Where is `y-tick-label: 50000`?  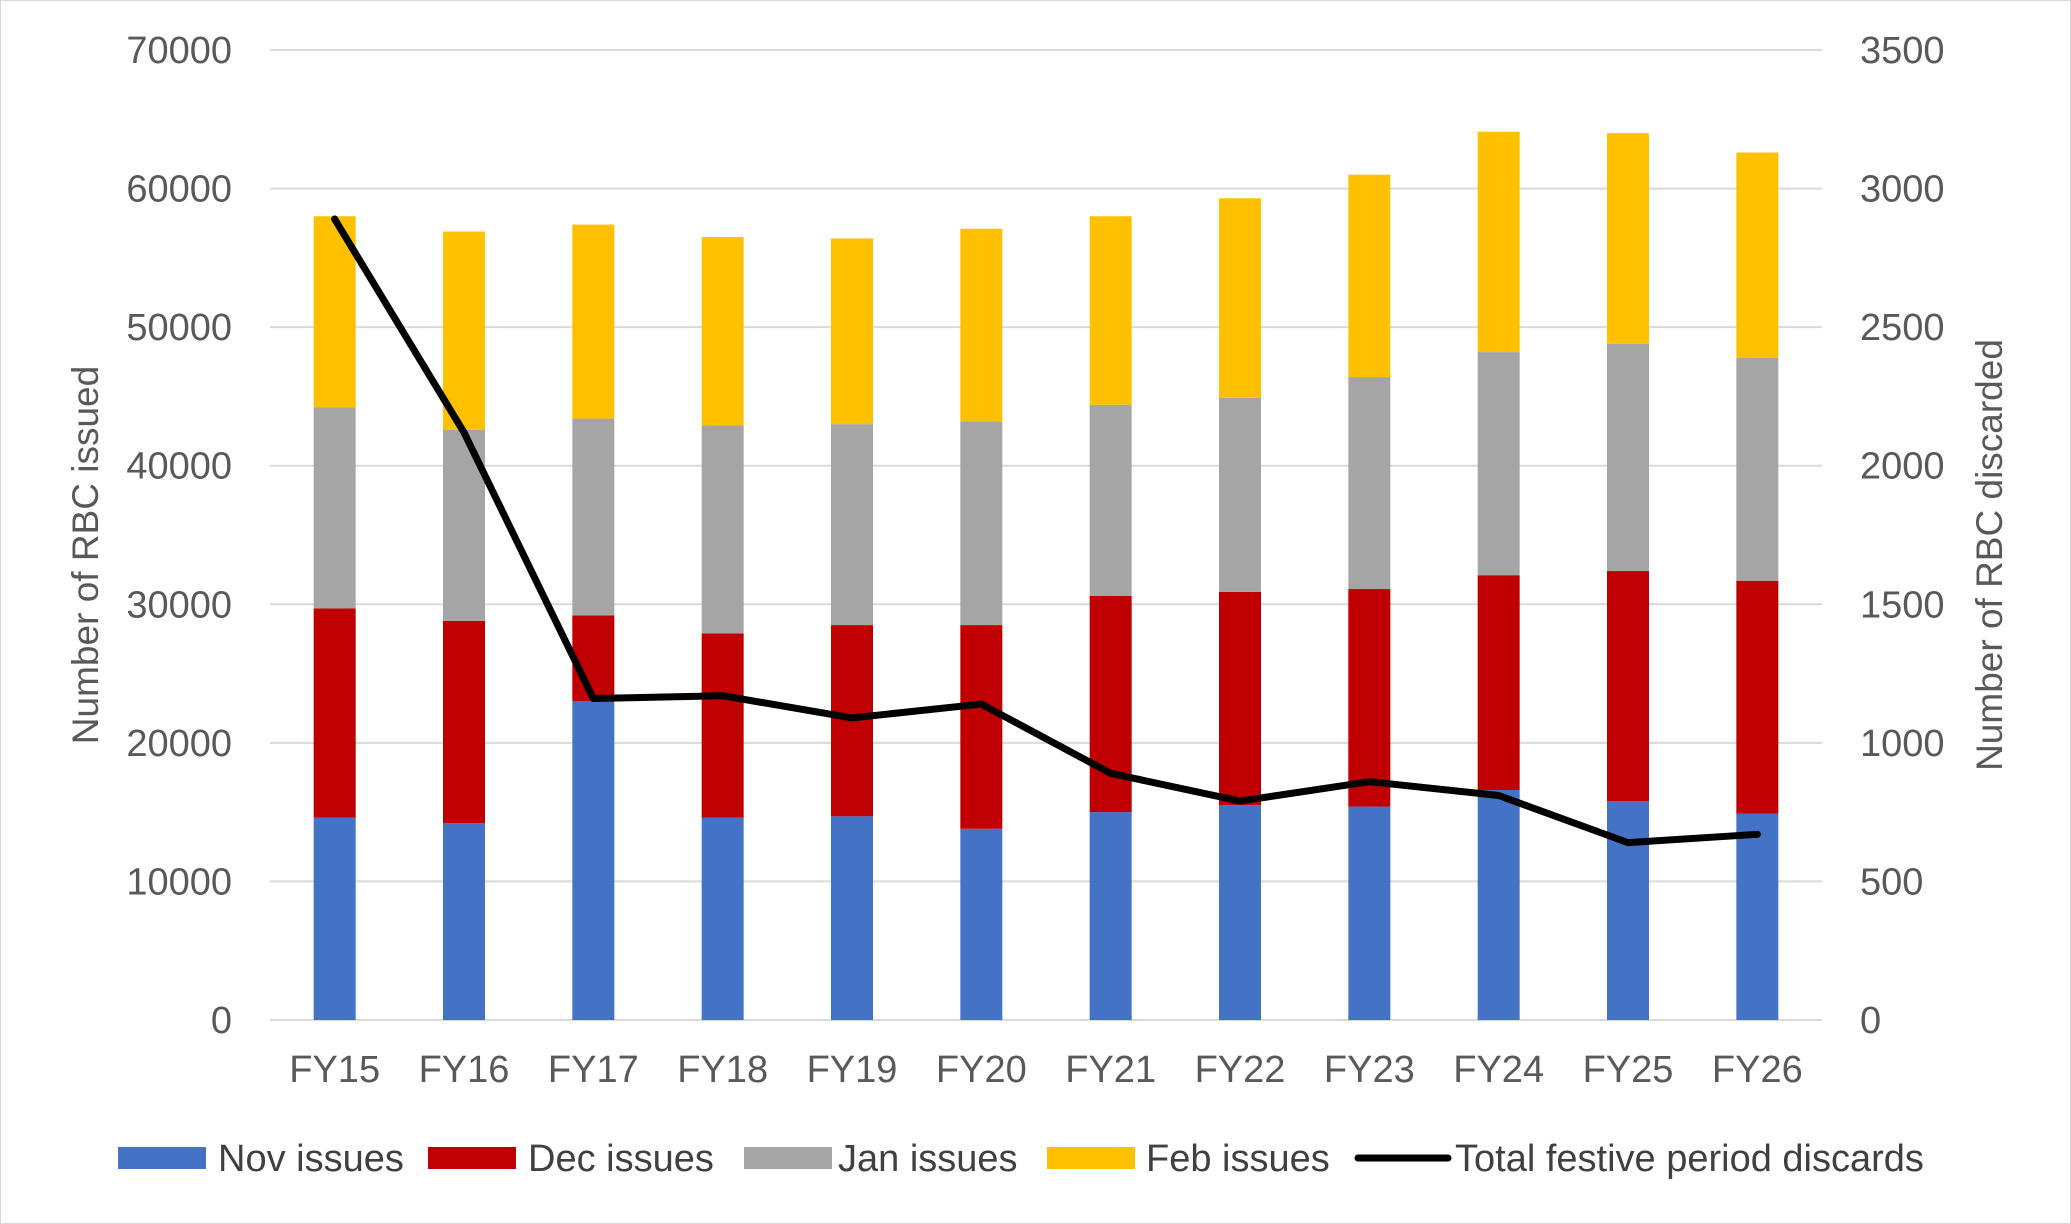 y-tick-label: 50000 is located at coordinates (179, 328).